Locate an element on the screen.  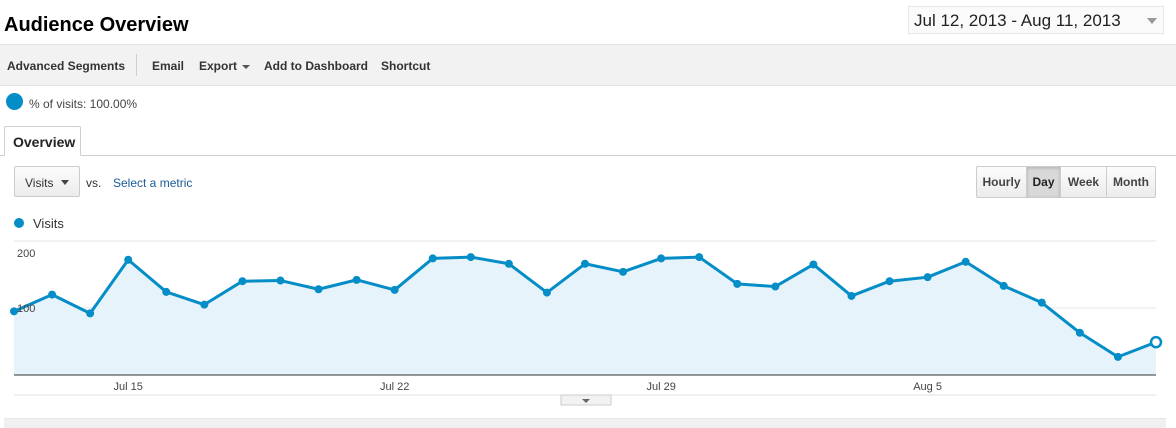
date-range-text: Jul 12, 2013 - Aug 11, 2013 is located at coordinates (1017, 20).